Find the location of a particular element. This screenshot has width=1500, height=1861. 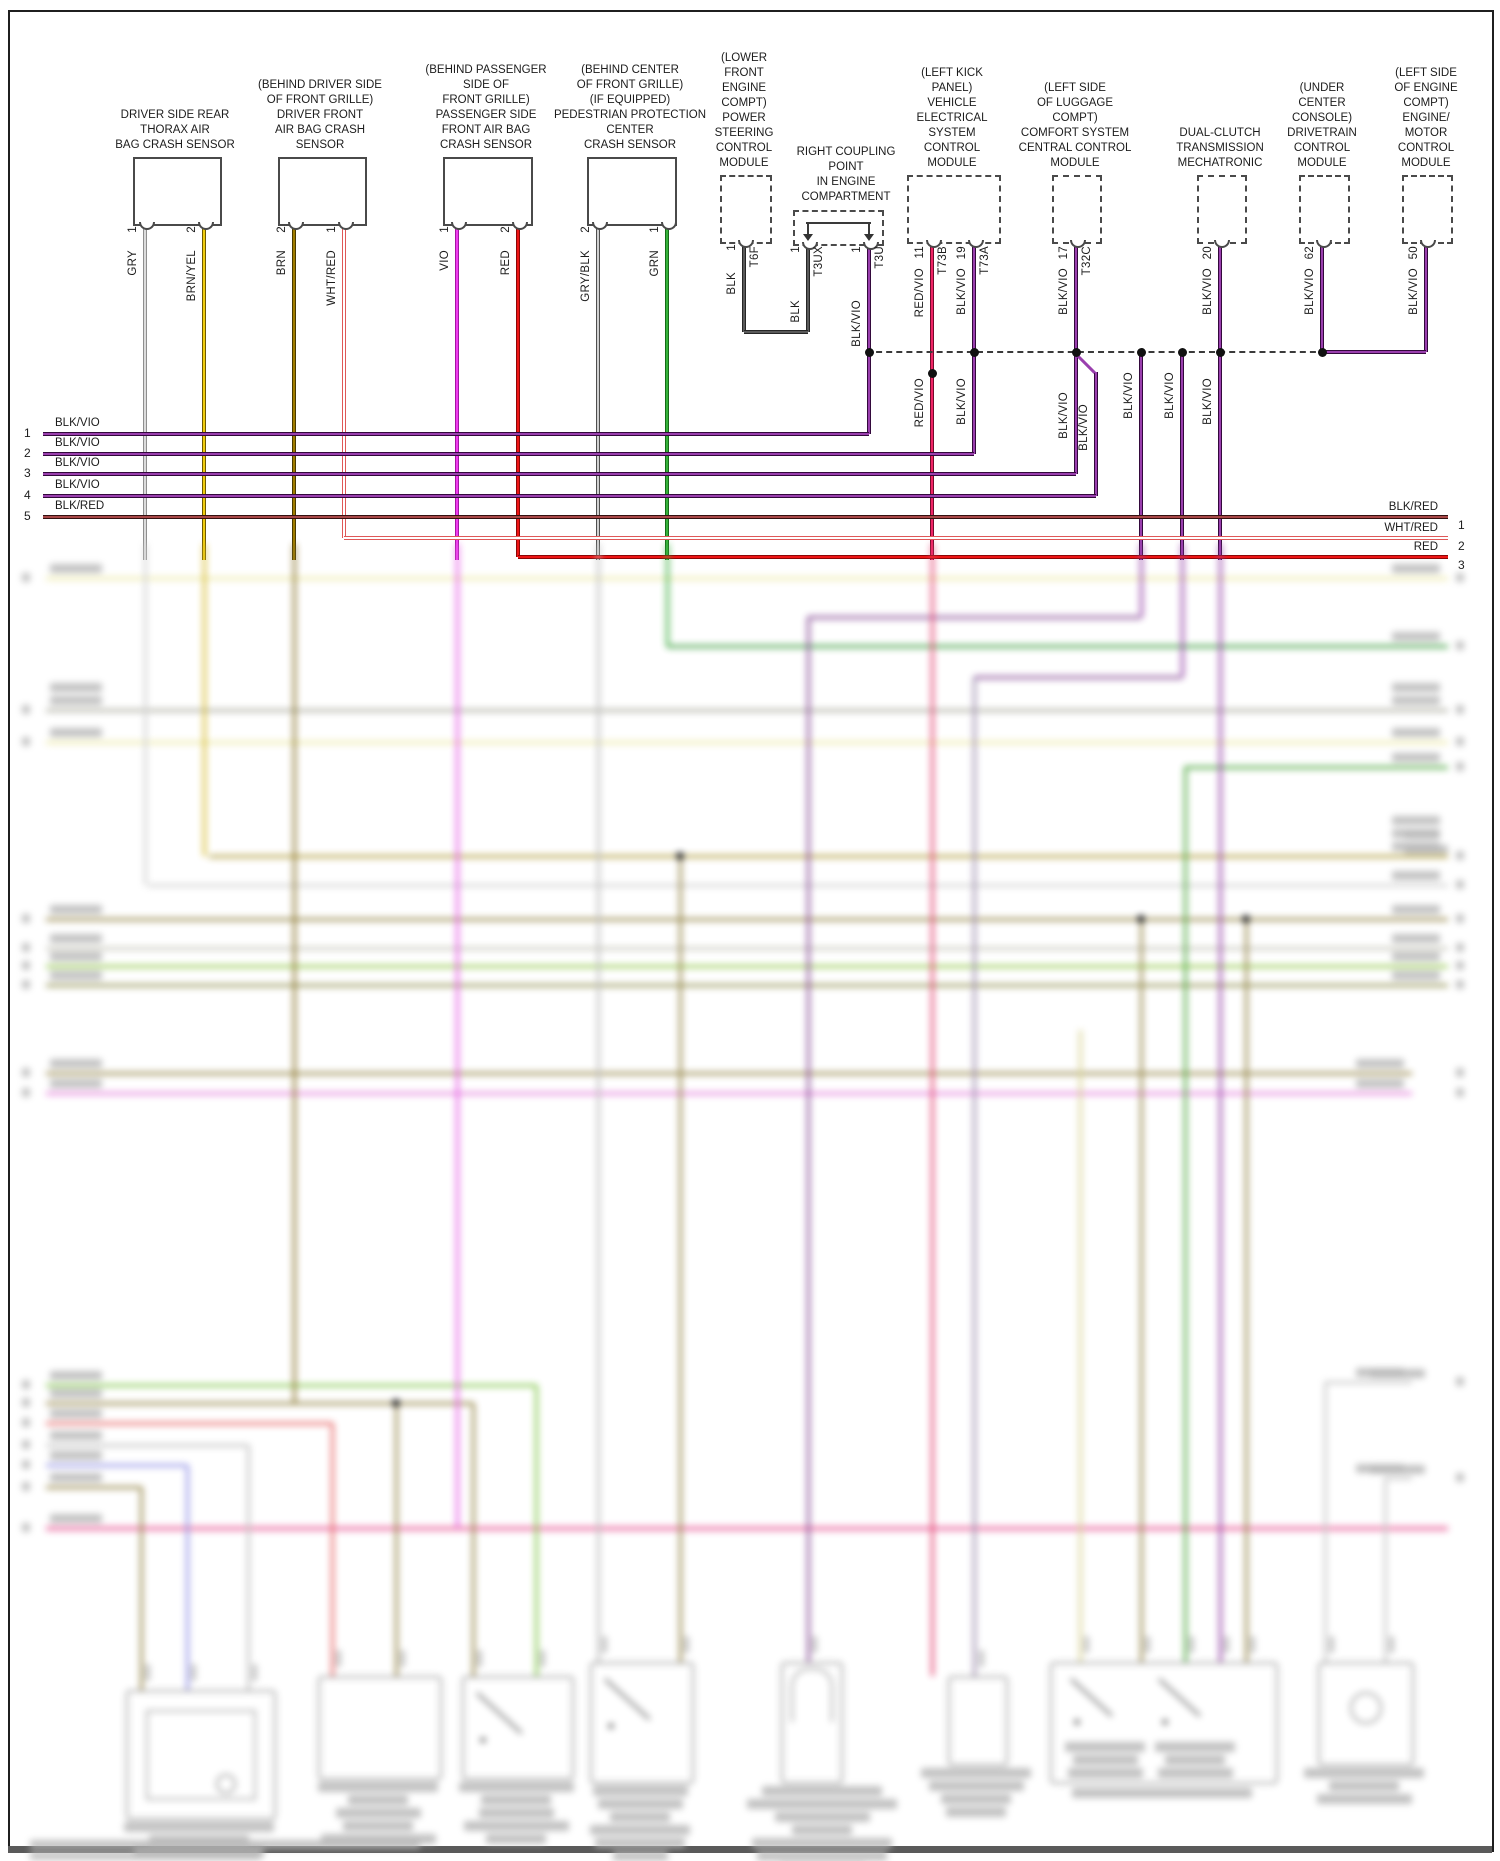

arch-glyph is located at coordinates (812, 1695).